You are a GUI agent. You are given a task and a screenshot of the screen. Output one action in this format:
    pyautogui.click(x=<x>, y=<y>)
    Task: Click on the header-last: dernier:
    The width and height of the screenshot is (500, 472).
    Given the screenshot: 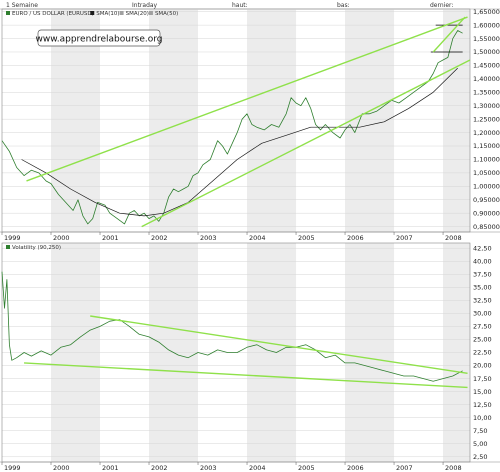 What is the action you would take?
    pyautogui.click(x=441, y=5)
    